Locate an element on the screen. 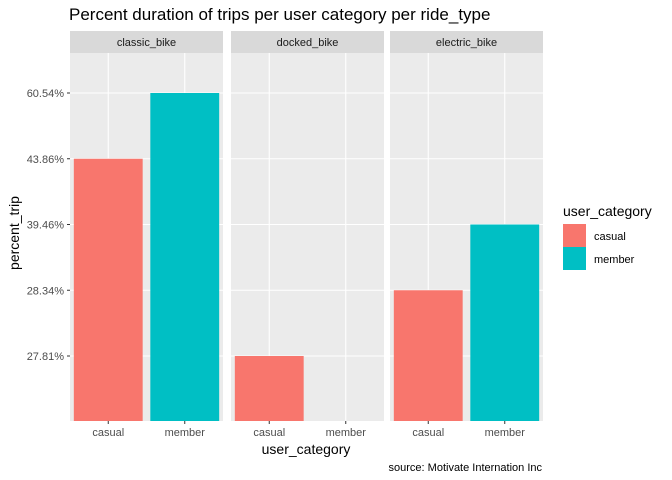 The height and width of the screenshot is (480, 672). bar-classic_bike-casual is located at coordinates (108, 289).